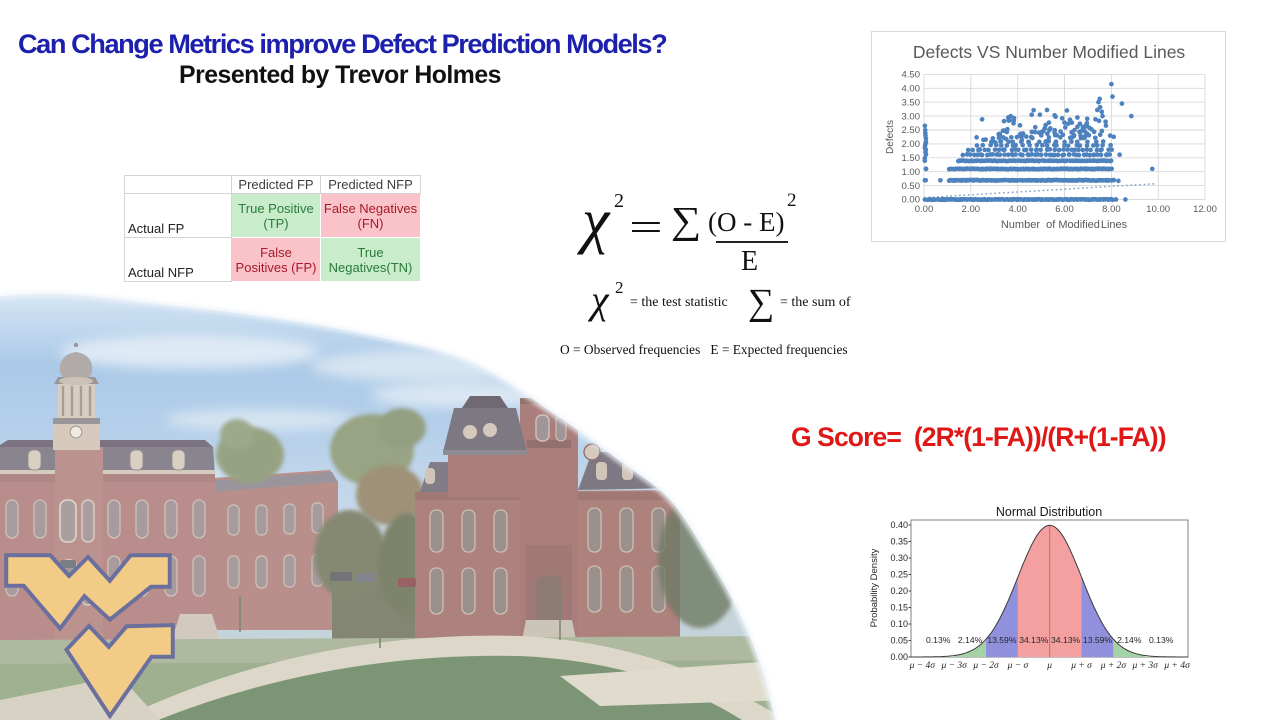 The height and width of the screenshot is (720, 1280). What do you see at coordinates (911, 186) in the screenshot?
I see `svg-text: 0.50` at bounding box center [911, 186].